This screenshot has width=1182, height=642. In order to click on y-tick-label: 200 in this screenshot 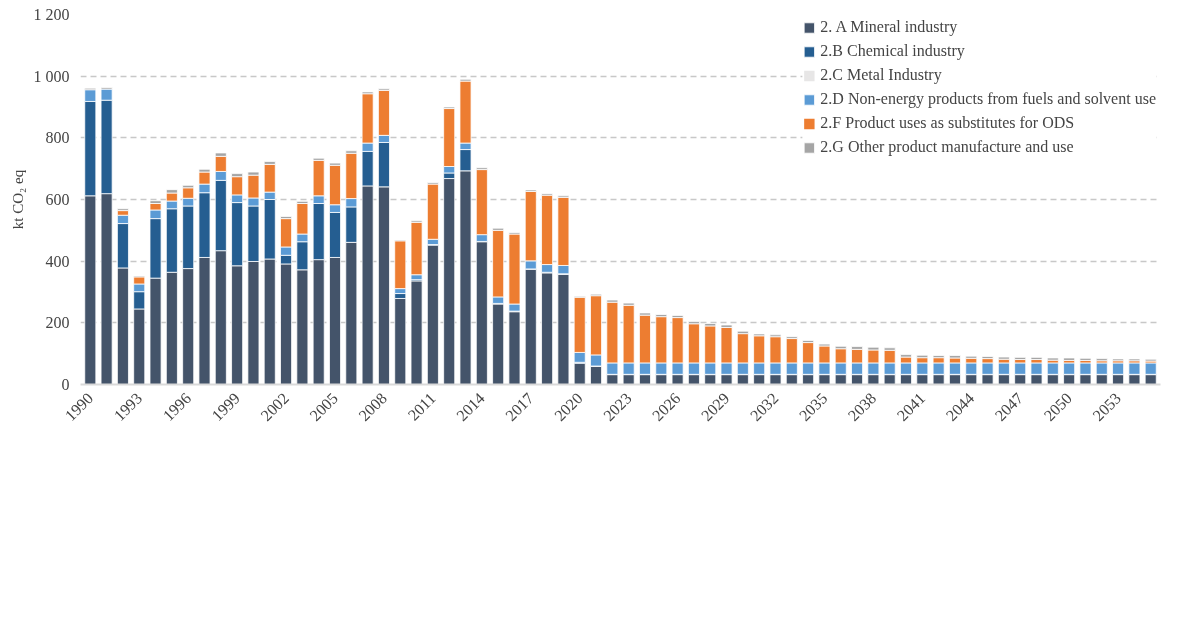, I will do `click(57, 323)`.